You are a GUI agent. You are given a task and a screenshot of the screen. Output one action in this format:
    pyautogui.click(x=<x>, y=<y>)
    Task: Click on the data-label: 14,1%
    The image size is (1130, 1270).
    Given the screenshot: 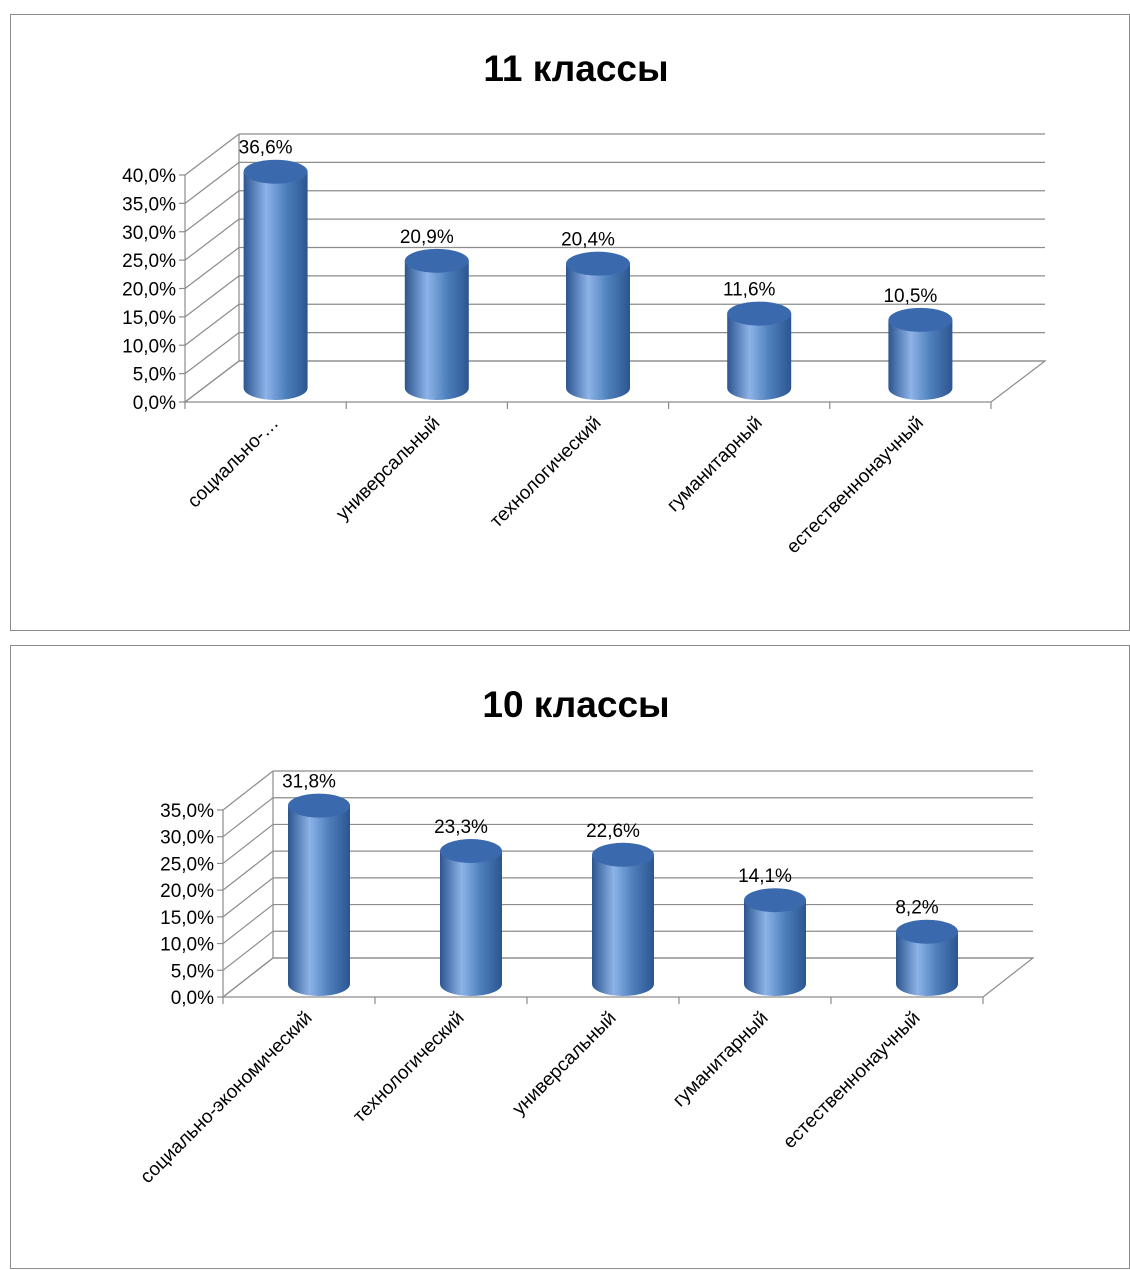 What is the action you would take?
    pyautogui.click(x=765, y=876)
    